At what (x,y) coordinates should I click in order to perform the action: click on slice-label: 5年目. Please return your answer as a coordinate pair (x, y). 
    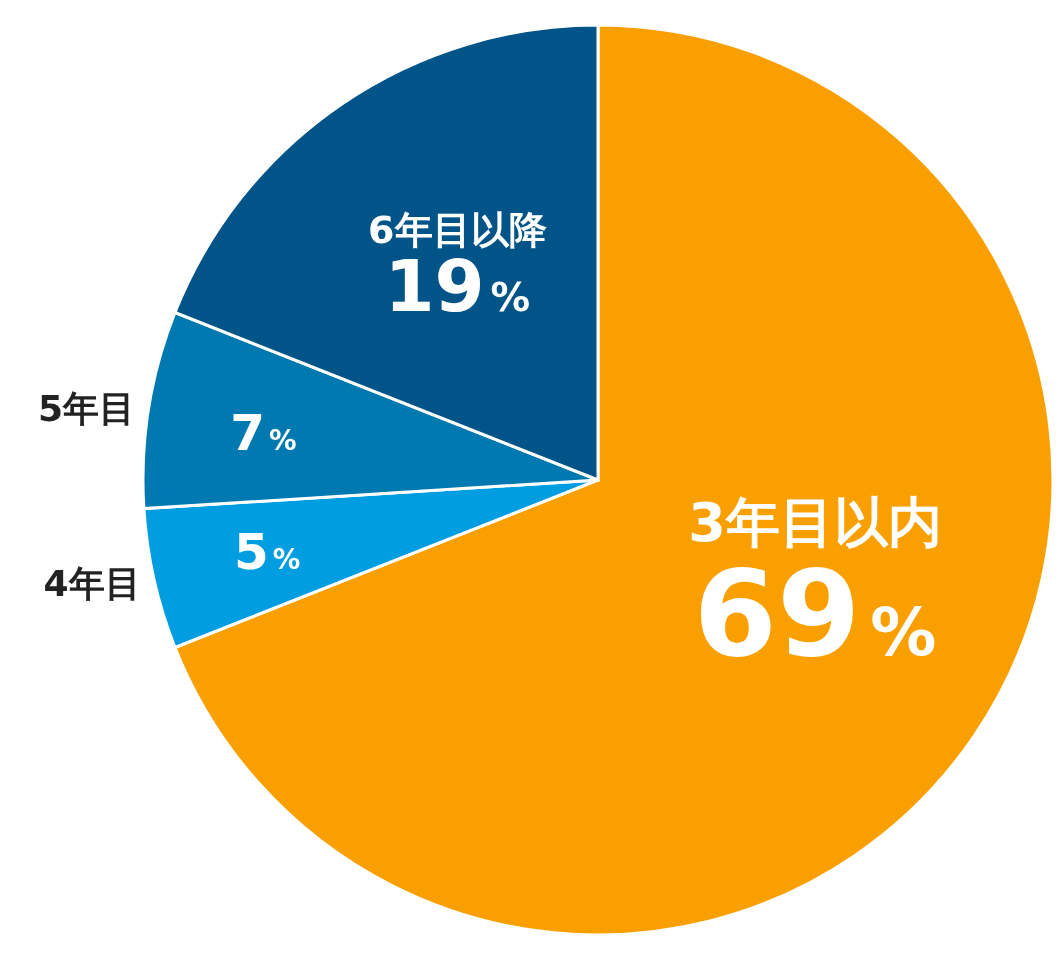
    Looking at the image, I should click on (87, 408).